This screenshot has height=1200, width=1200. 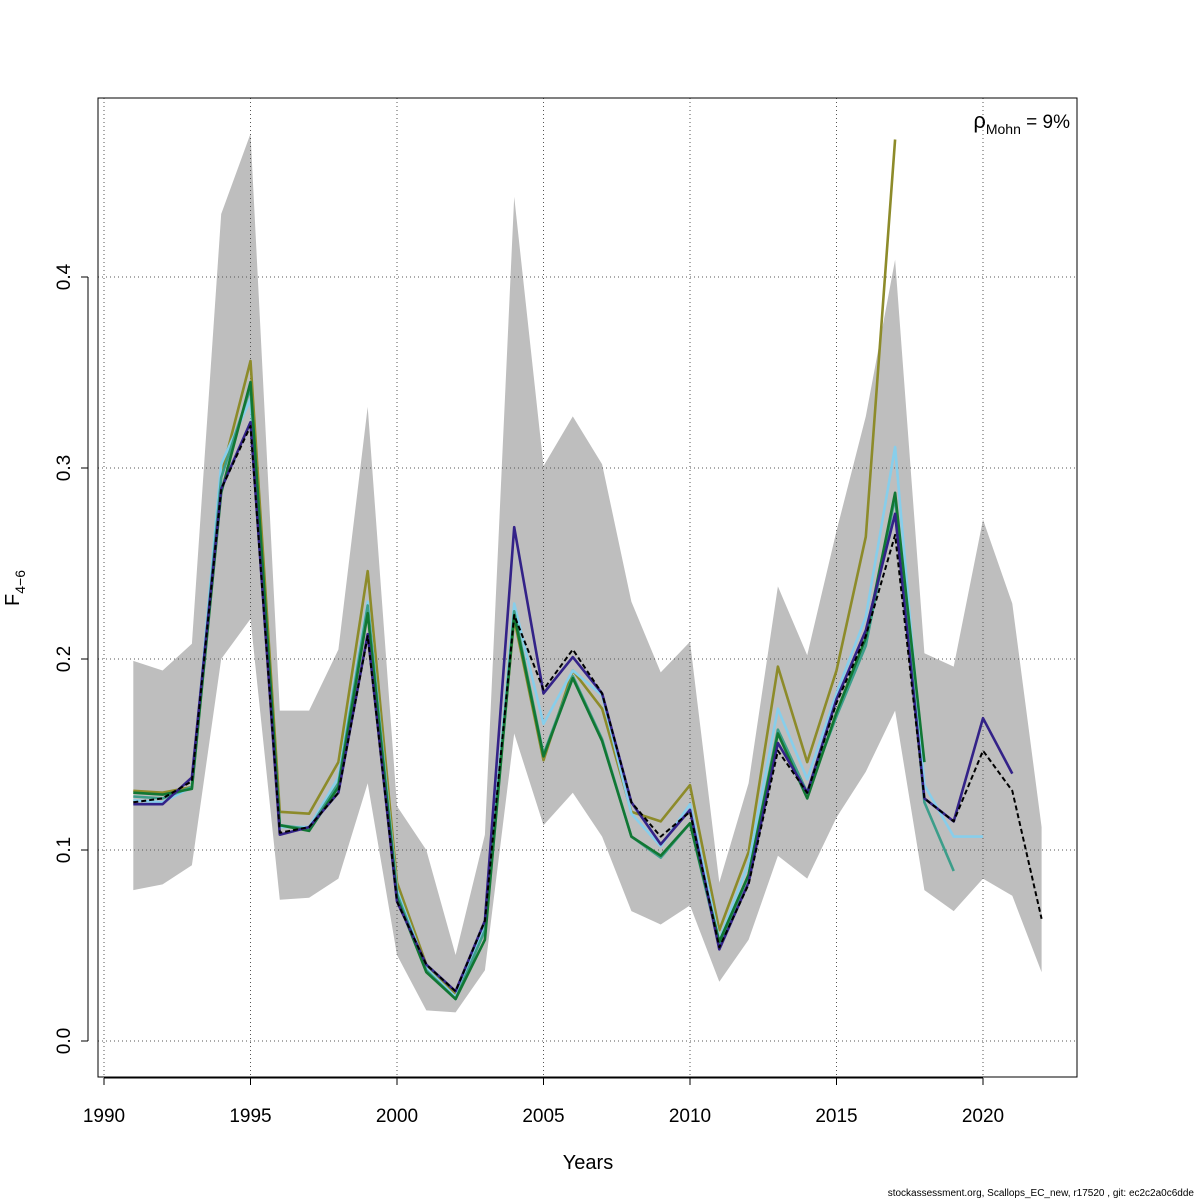 What do you see at coordinates (1045, 122) in the screenshot?
I see `mohn-rho-value: = 9%` at bounding box center [1045, 122].